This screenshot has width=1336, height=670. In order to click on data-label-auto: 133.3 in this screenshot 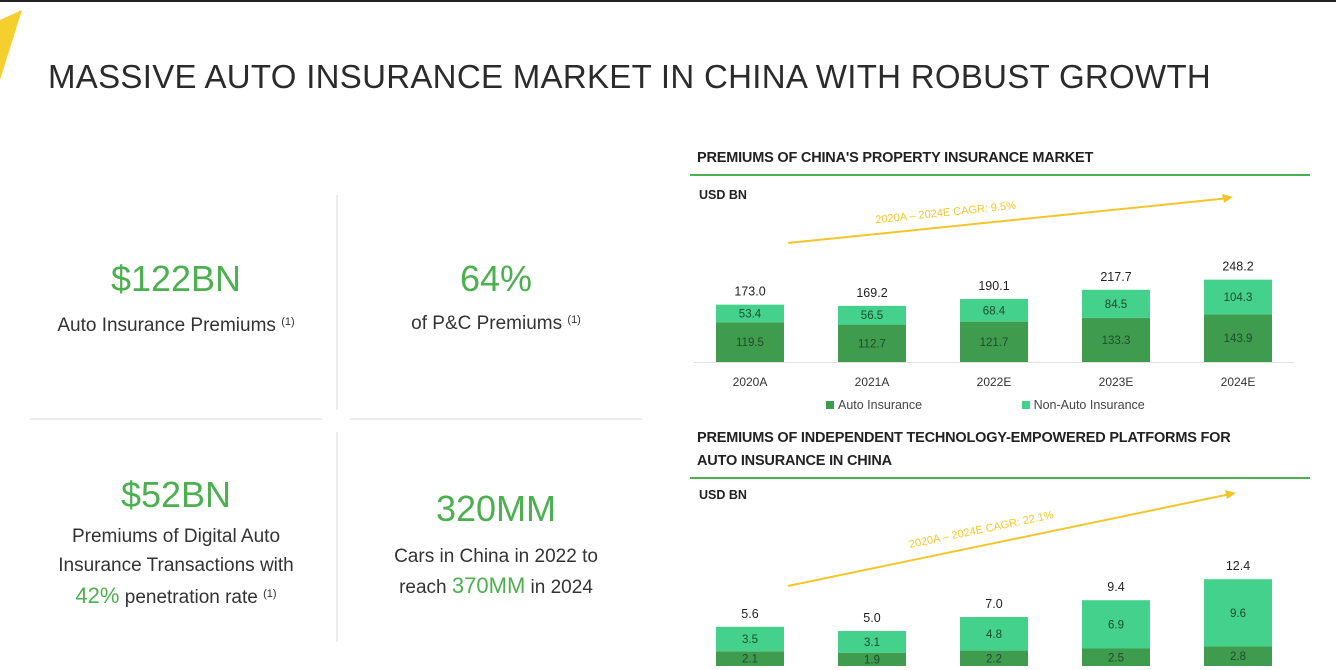, I will do `click(1116, 341)`.